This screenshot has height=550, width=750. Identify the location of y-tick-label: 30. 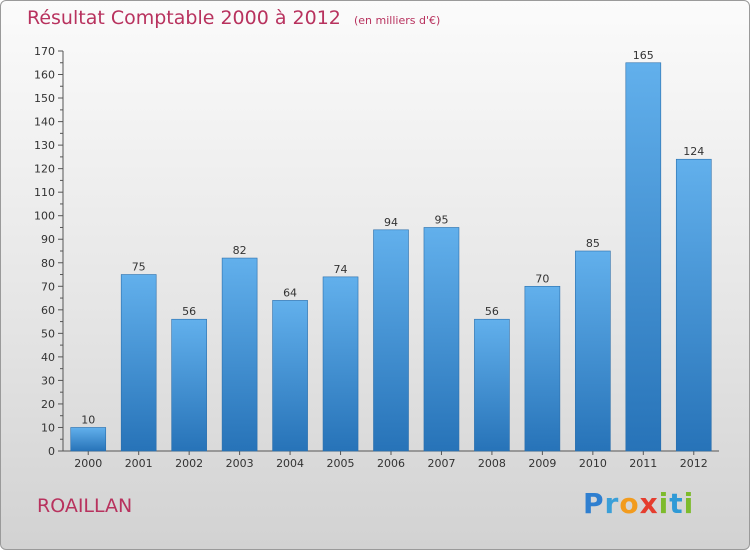
(48, 380).